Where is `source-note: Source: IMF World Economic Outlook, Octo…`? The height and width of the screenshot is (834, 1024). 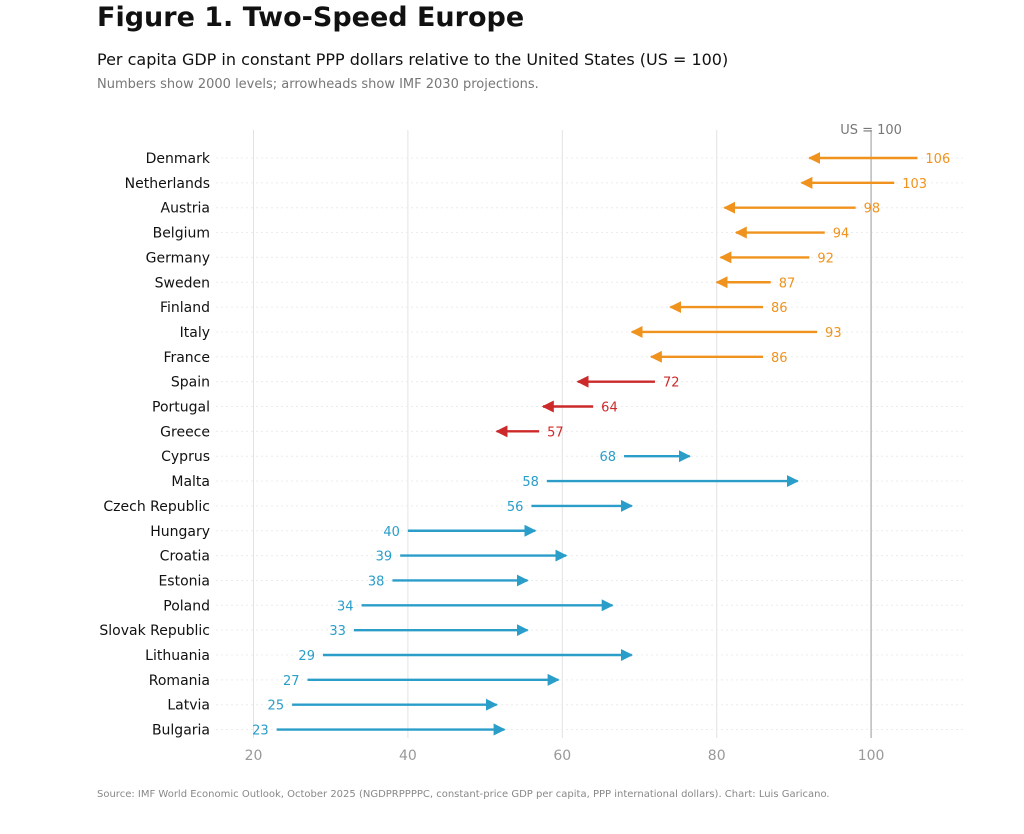
source-note: Source: IMF World Economic Outlook, Octo… is located at coordinates (463, 794).